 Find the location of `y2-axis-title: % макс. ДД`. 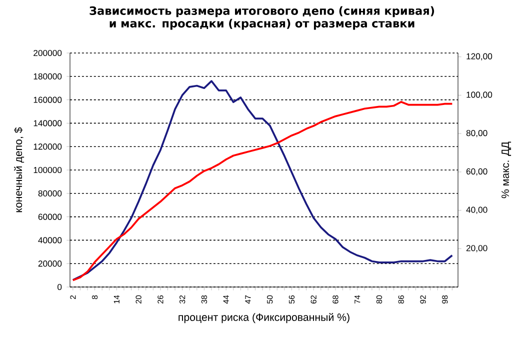

y2-axis-title: % макс. ДД is located at coordinates (507, 170).